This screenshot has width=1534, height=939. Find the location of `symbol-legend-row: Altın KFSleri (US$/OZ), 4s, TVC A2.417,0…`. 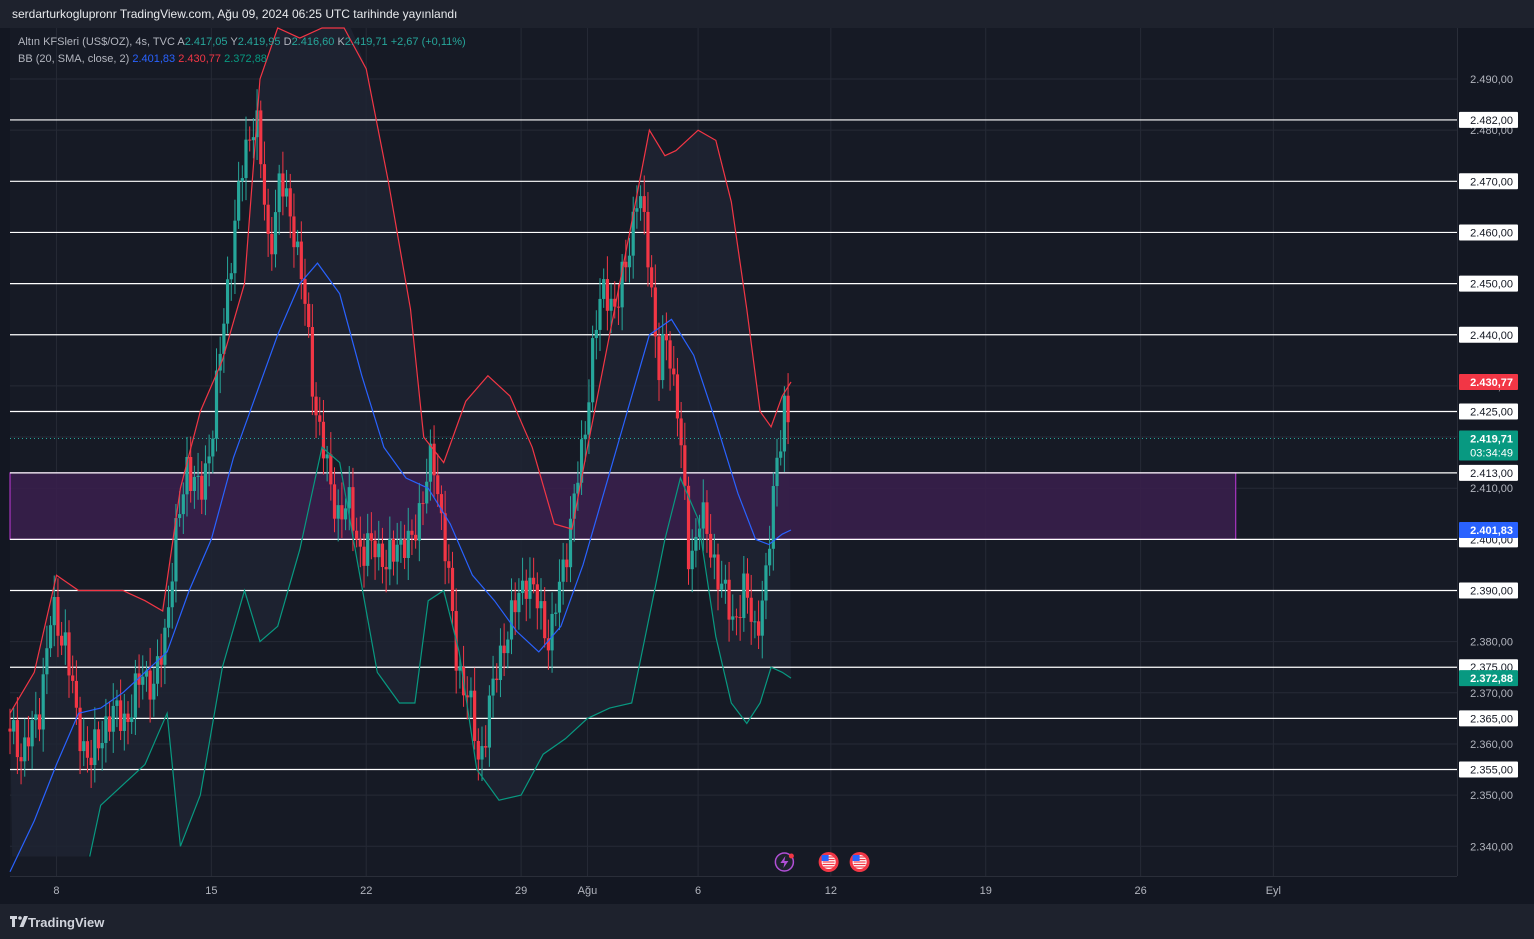

symbol-legend-row: Altın KFSleri (US$/OZ), 4s, TVC A2.417,0… is located at coordinates (242, 42).